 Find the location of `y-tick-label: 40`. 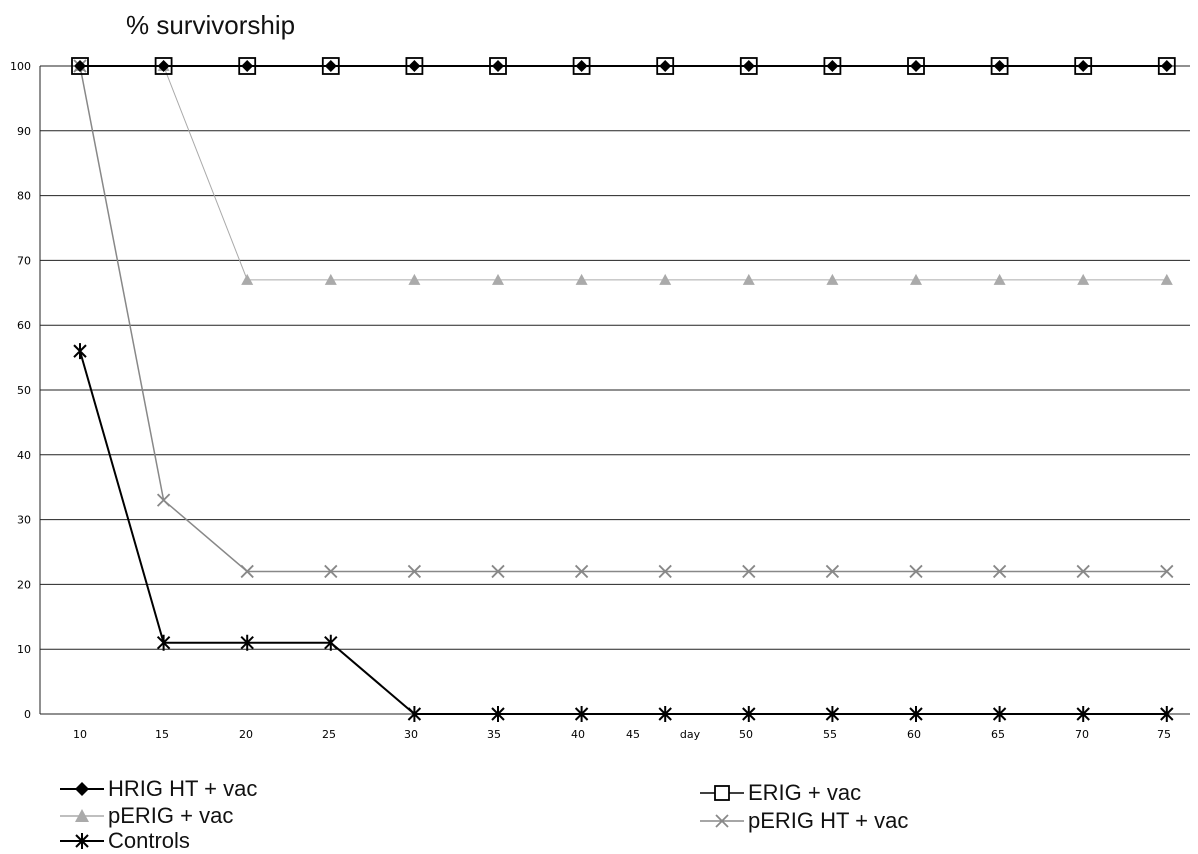

y-tick-label: 40 is located at coordinates (24, 455).